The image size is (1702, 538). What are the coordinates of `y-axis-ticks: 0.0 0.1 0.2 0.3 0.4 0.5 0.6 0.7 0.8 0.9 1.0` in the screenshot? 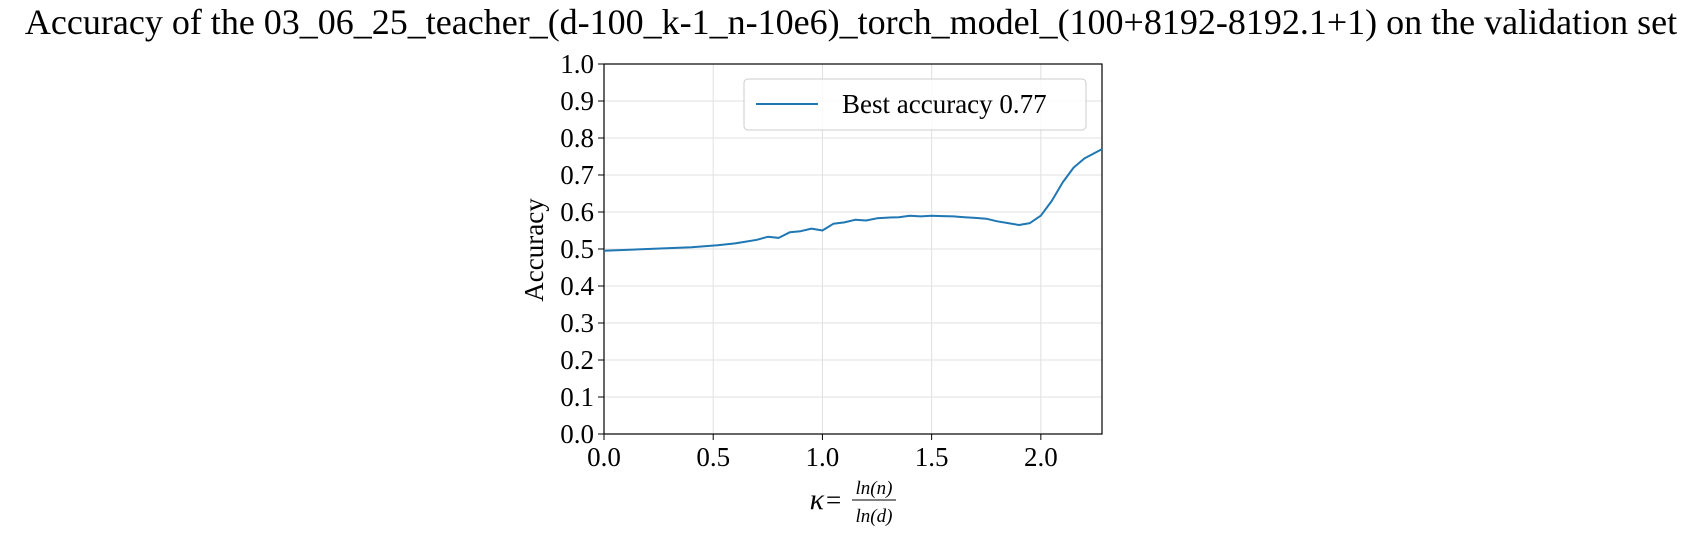 It's located at (582, 249).